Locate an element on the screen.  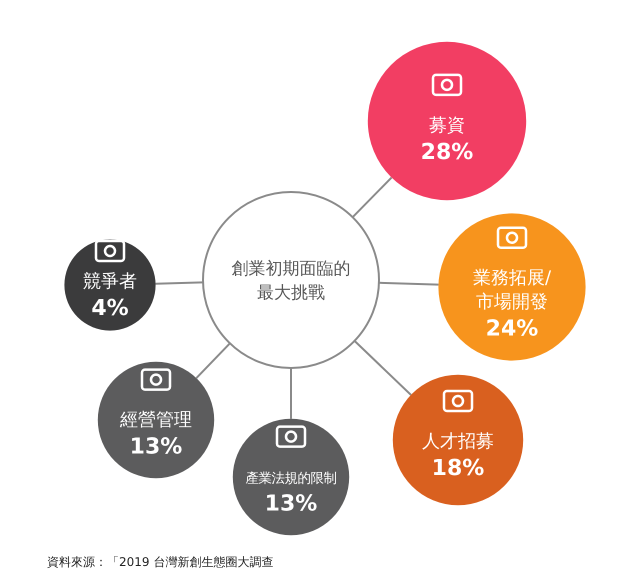
data-label: 18% is located at coordinates (458, 469).